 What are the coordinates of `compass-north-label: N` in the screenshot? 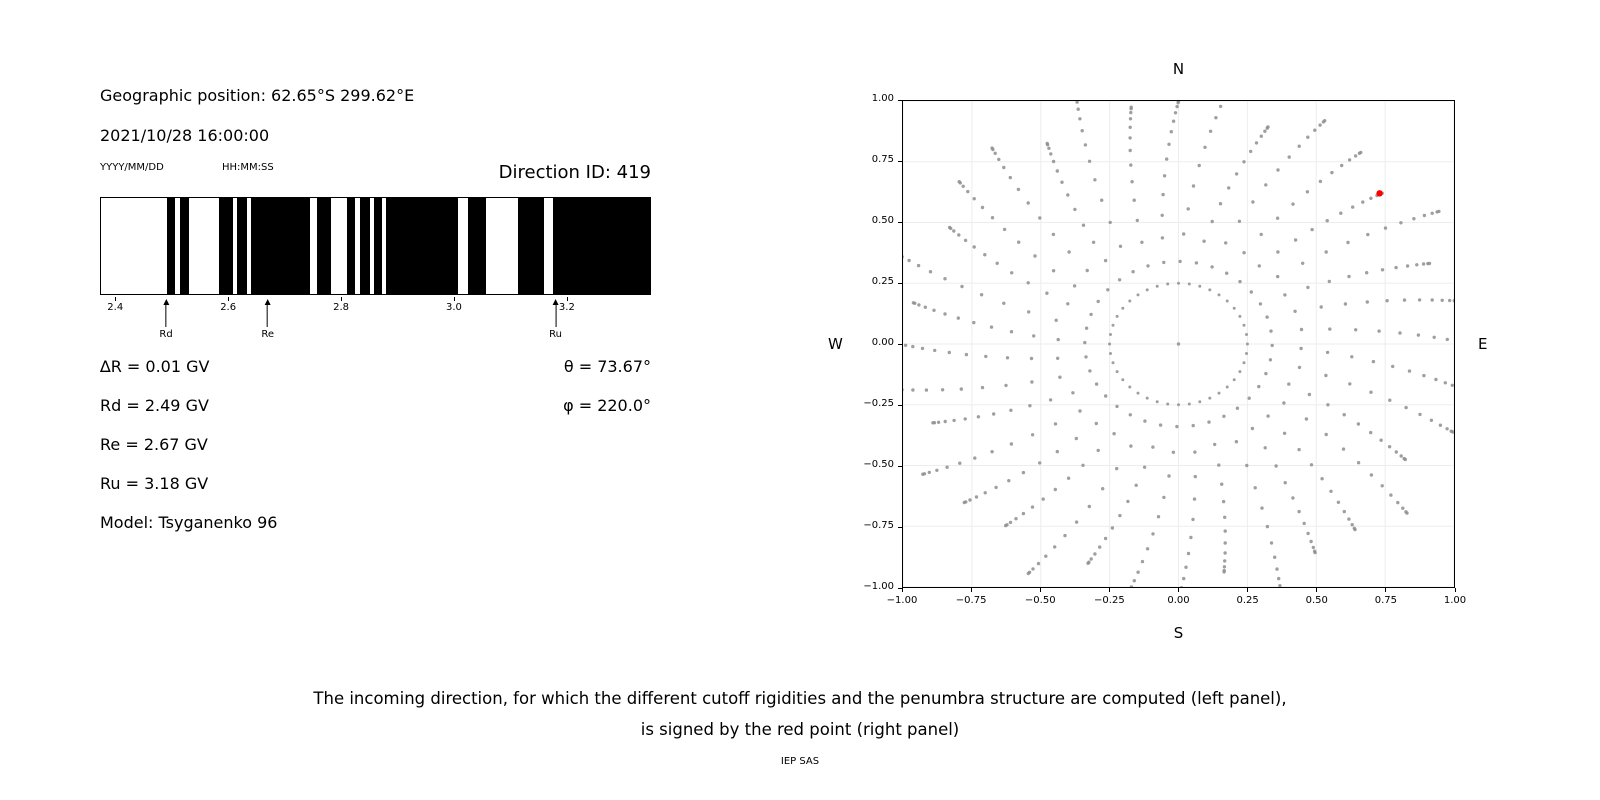 It's located at (1178, 69).